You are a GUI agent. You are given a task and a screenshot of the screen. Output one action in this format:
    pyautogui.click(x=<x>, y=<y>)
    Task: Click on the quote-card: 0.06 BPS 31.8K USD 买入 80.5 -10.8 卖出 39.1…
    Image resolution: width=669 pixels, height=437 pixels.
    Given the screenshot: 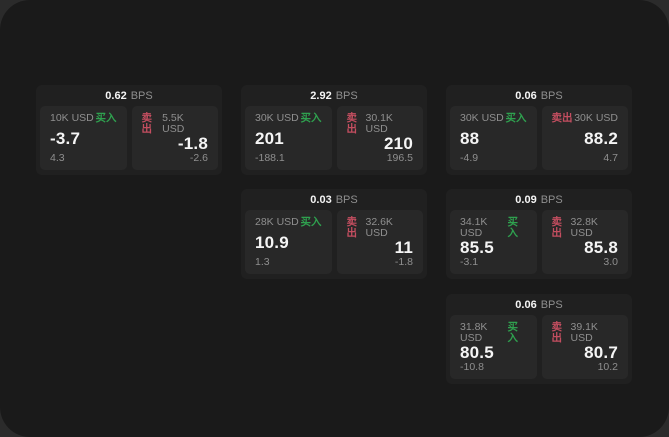 What is the action you would take?
    pyautogui.click(x=539, y=339)
    